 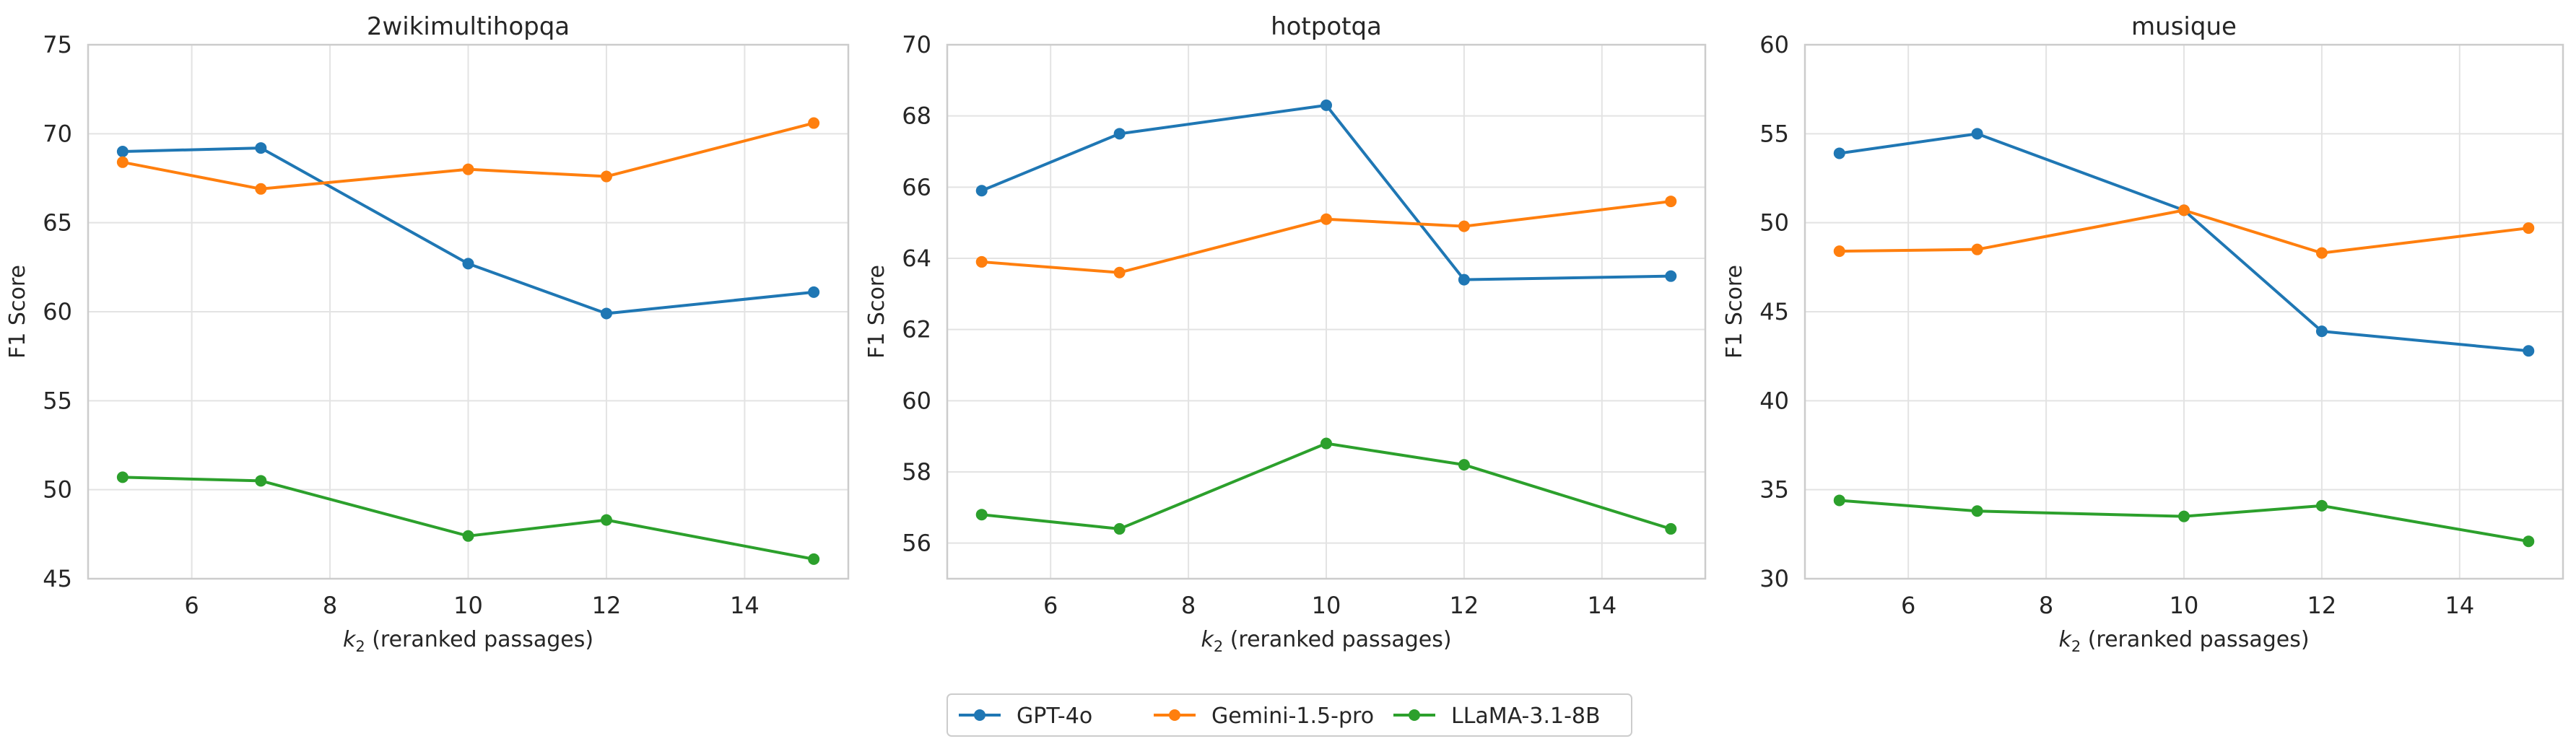 I want to click on y-tick-label: 56, so click(x=916, y=543).